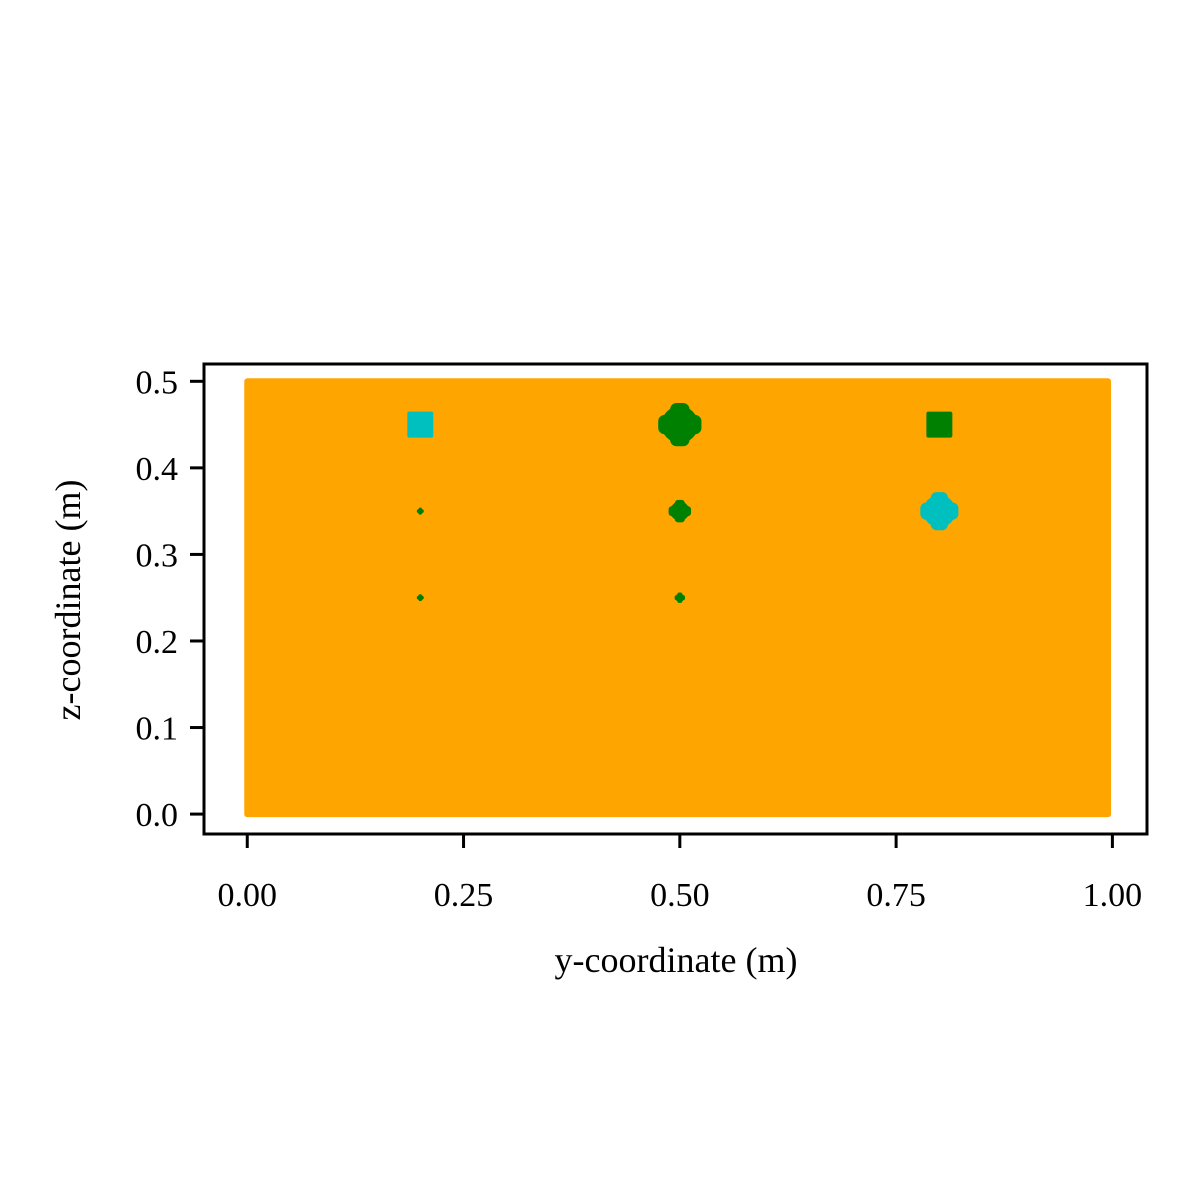 This screenshot has height=1200, width=1200. What do you see at coordinates (157, 729) in the screenshot?
I see `y-tick-label: 0.1` at bounding box center [157, 729].